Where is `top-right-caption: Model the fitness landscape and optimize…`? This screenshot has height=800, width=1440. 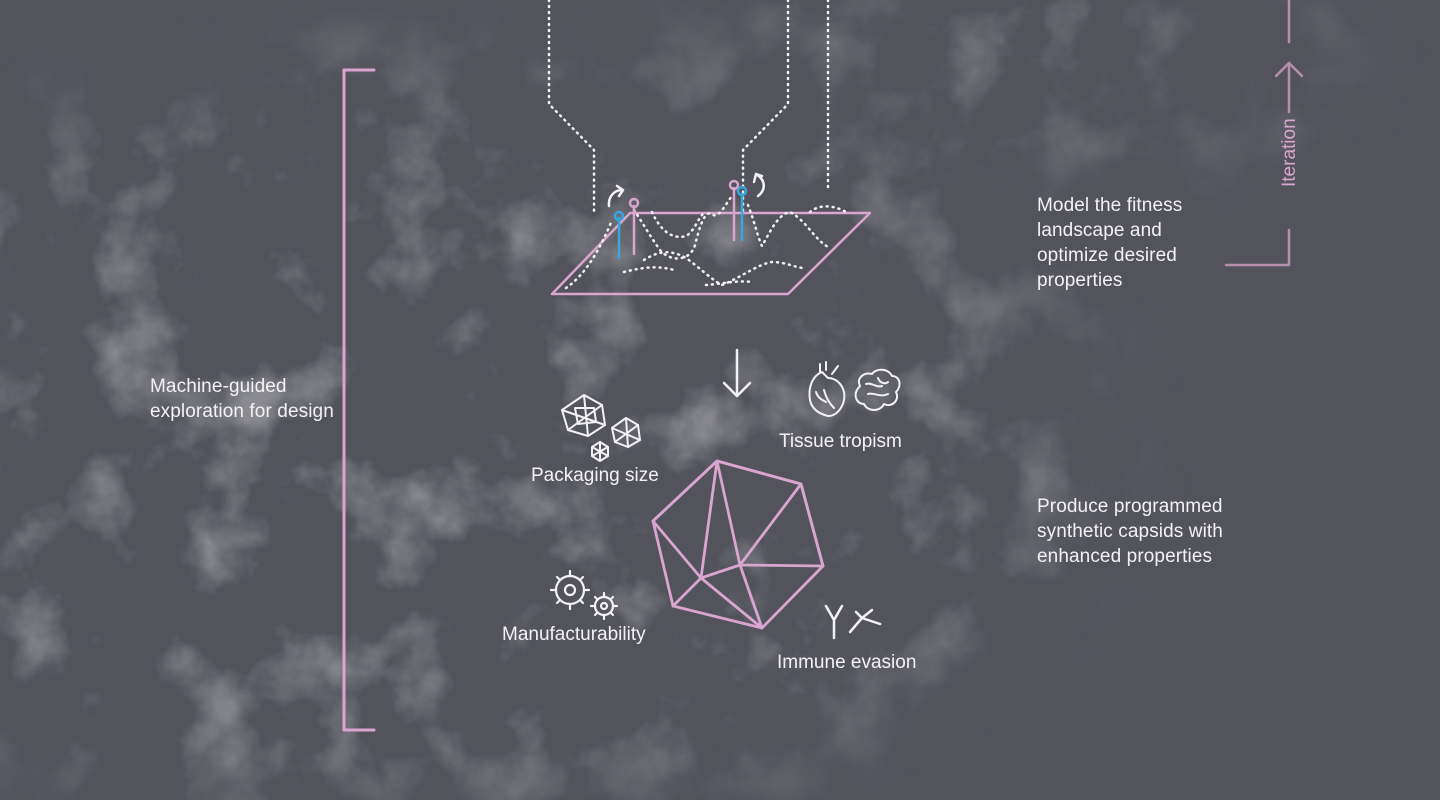 top-right-caption: Model the fitness landscape and optimize… is located at coordinates (1110, 243).